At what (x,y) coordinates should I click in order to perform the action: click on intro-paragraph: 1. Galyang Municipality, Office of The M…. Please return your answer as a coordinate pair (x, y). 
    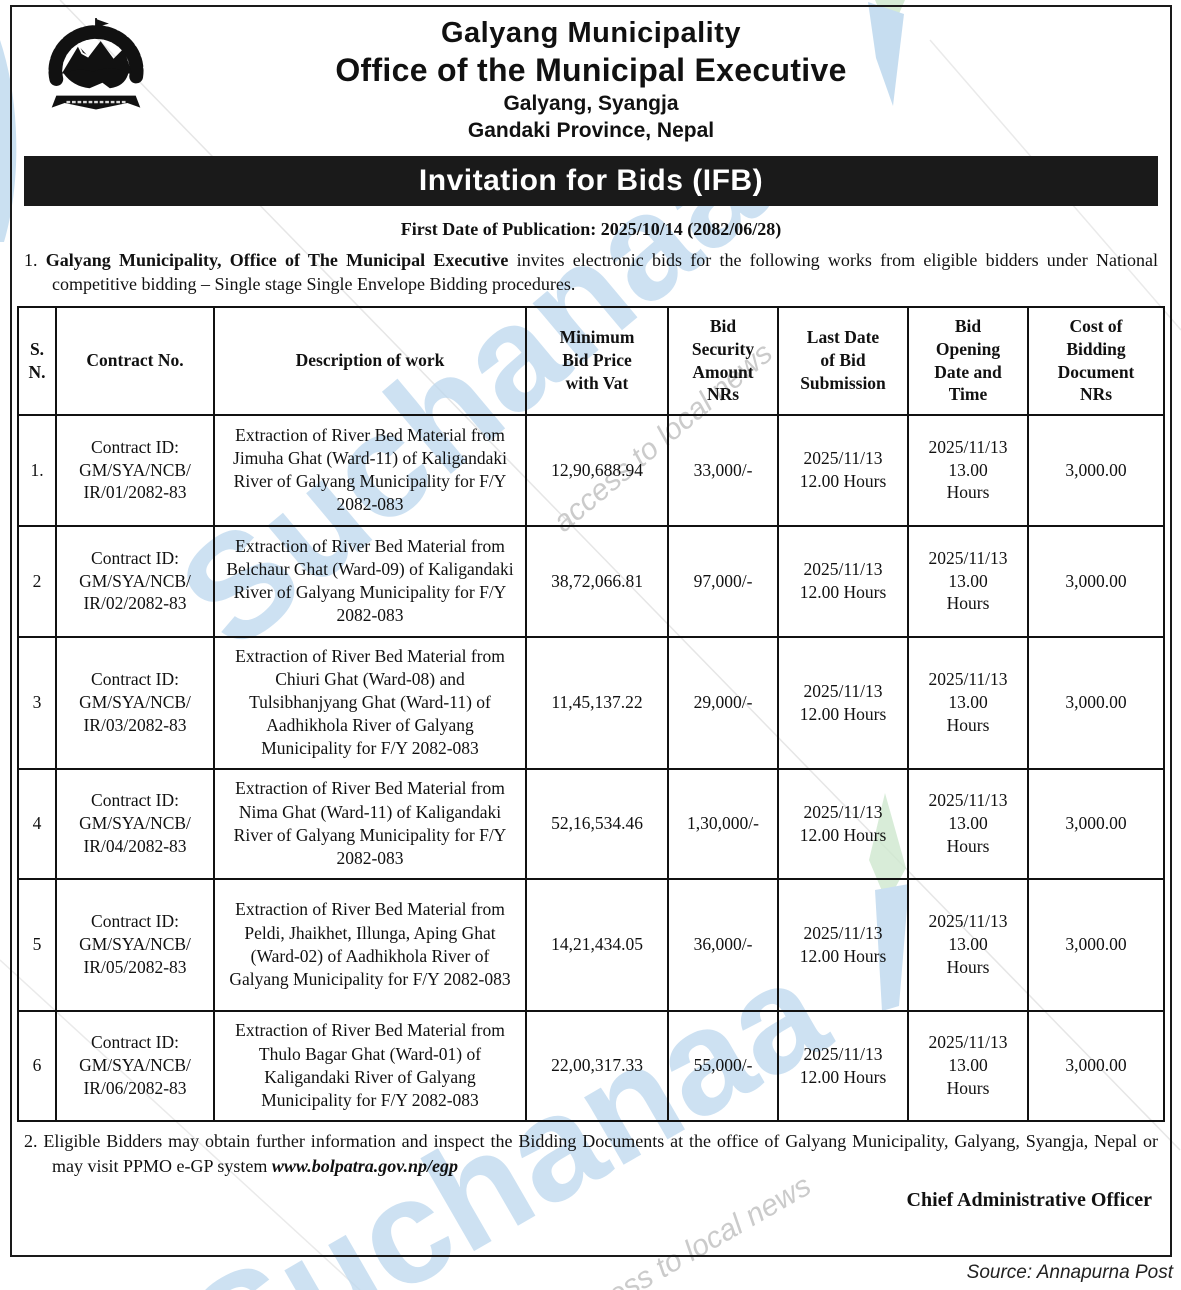
    Looking at the image, I should click on (591, 272).